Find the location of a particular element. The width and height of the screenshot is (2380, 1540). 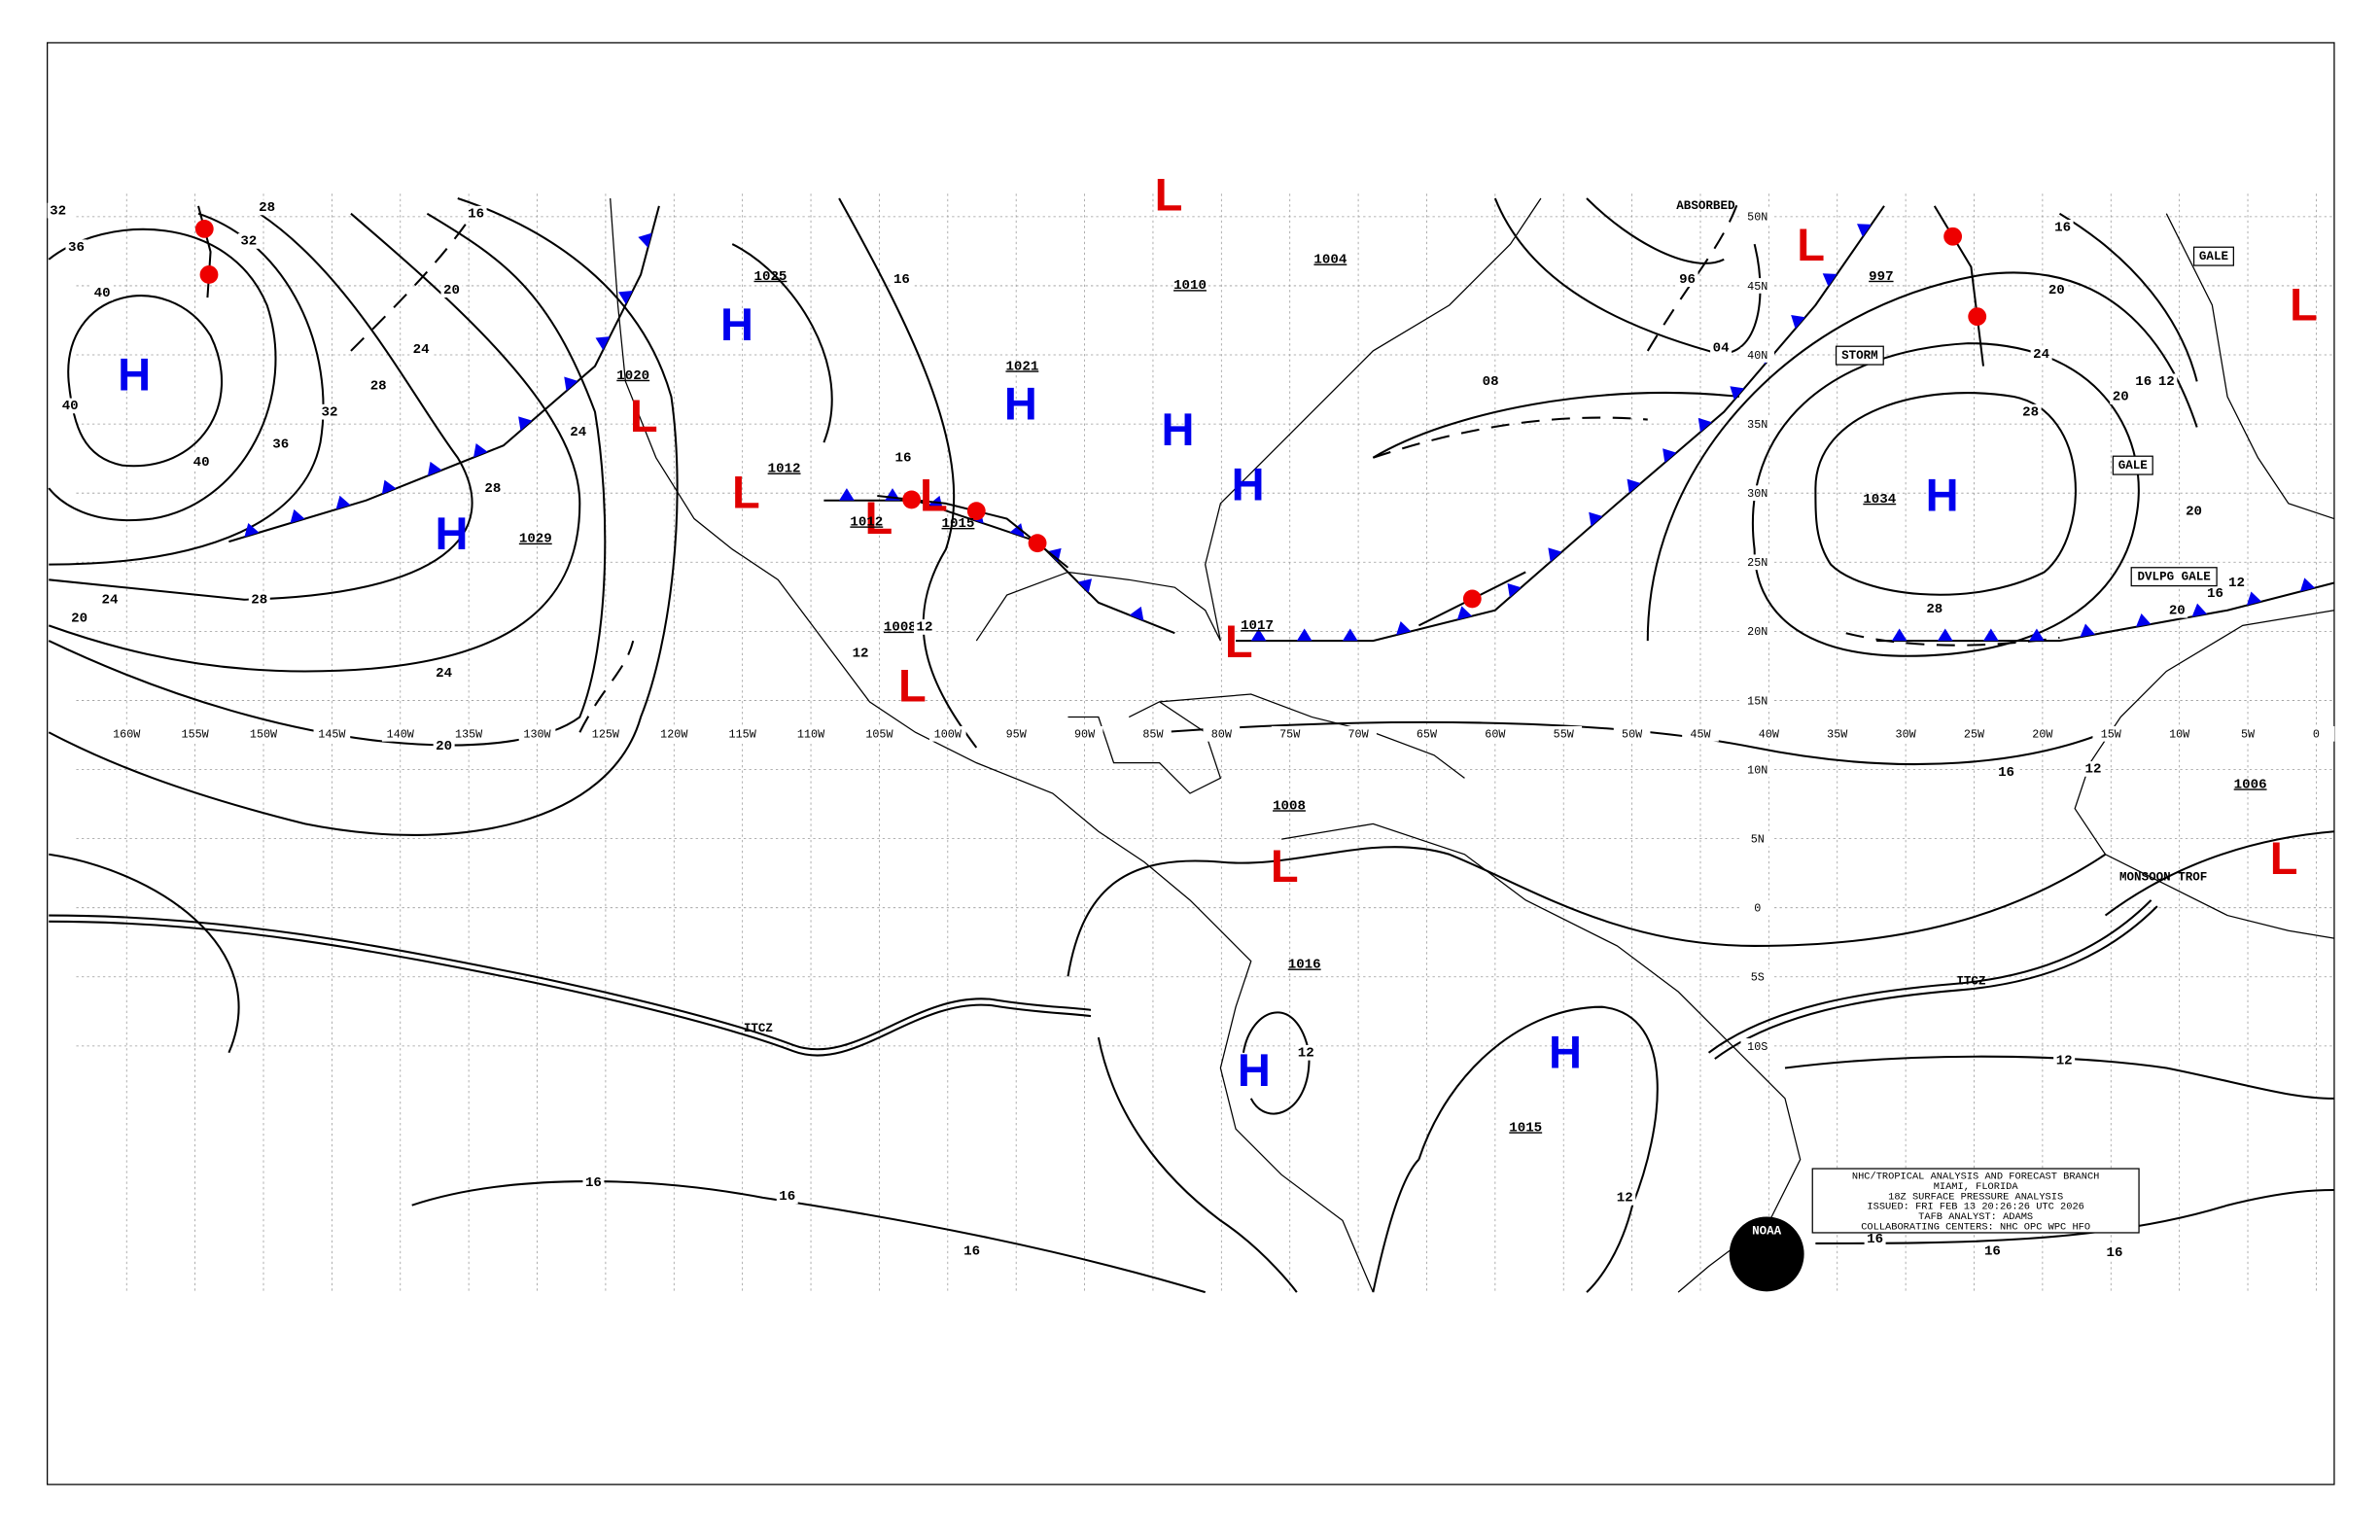

lon-label: 0 is located at coordinates (2316, 735).